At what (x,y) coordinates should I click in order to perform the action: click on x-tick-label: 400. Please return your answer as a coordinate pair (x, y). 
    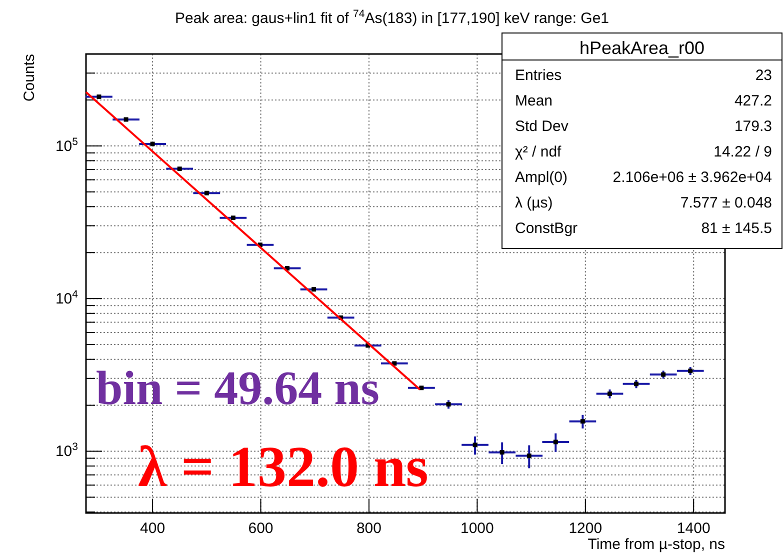
    Looking at the image, I should click on (153, 528).